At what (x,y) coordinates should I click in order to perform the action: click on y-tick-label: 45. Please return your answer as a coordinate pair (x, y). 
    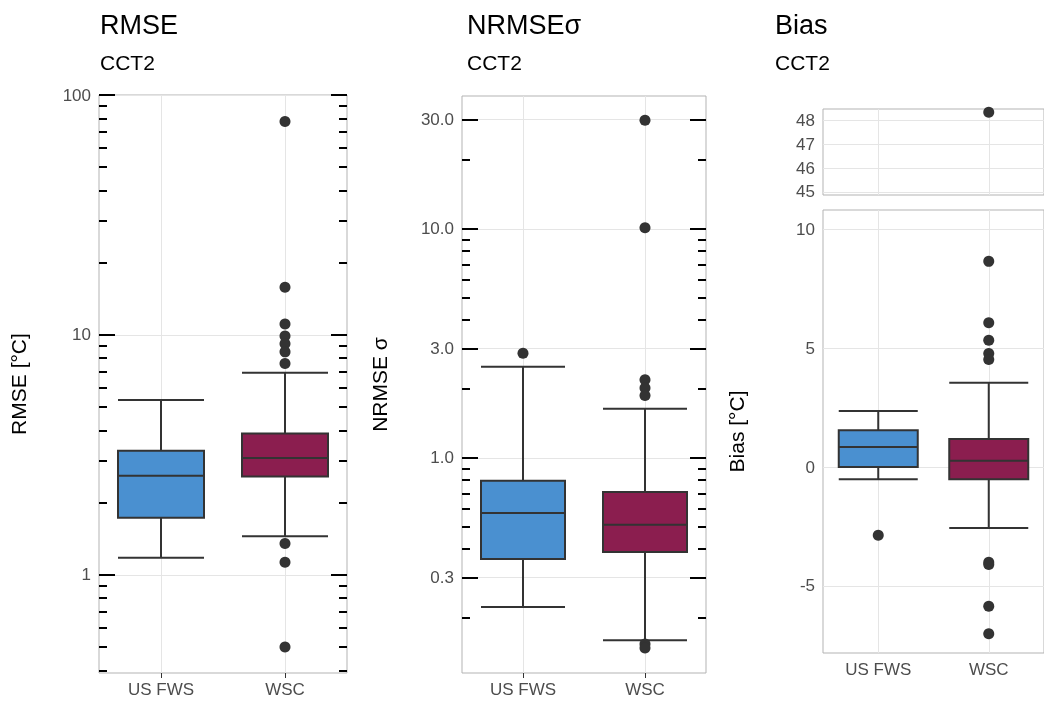
    Looking at the image, I should click on (805, 192).